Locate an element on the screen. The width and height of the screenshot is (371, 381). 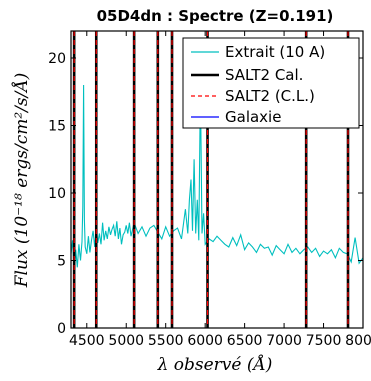
y-tick-label: 15 is located at coordinates (57, 127).